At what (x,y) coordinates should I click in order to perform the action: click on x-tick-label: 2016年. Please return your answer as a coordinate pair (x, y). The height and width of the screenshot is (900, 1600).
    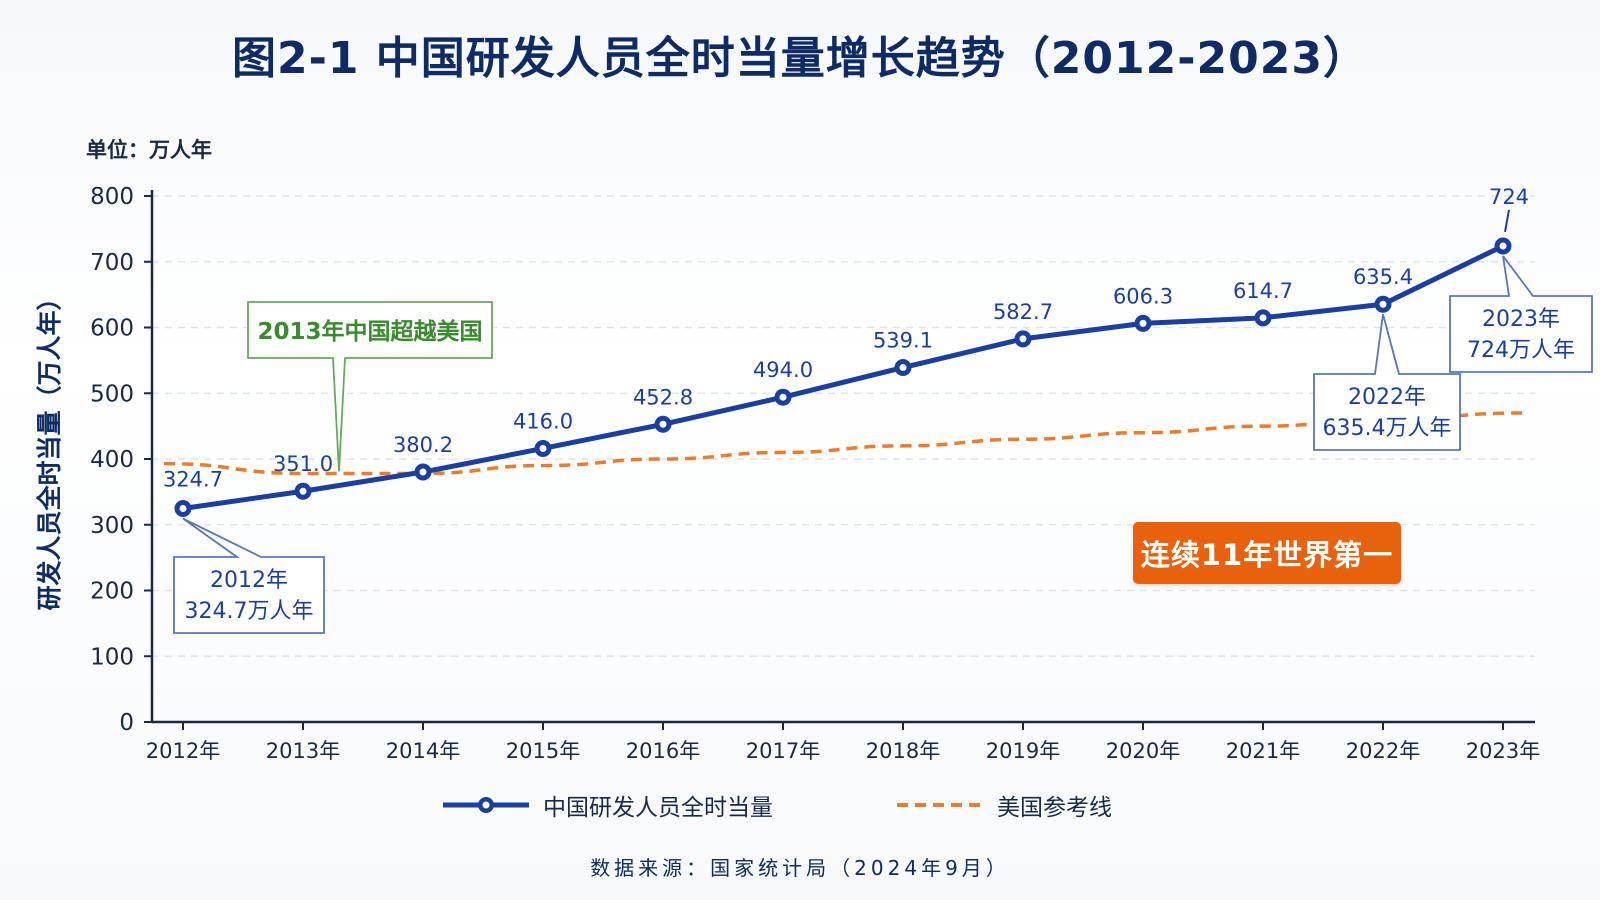
    Looking at the image, I should click on (663, 751).